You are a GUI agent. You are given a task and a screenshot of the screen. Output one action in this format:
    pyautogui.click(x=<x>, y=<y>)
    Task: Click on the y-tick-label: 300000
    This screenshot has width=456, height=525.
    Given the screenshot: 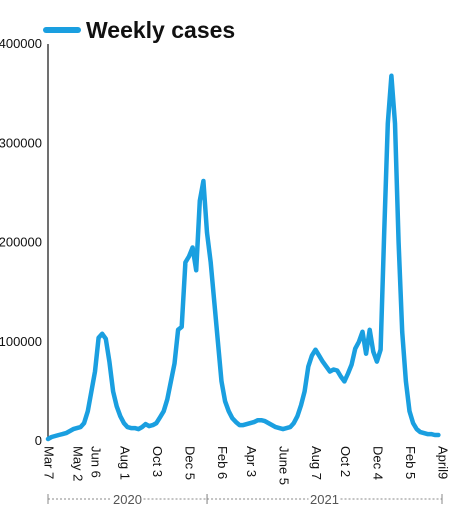 What is the action you would take?
    pyautogui.click(x=21, y=142)
    